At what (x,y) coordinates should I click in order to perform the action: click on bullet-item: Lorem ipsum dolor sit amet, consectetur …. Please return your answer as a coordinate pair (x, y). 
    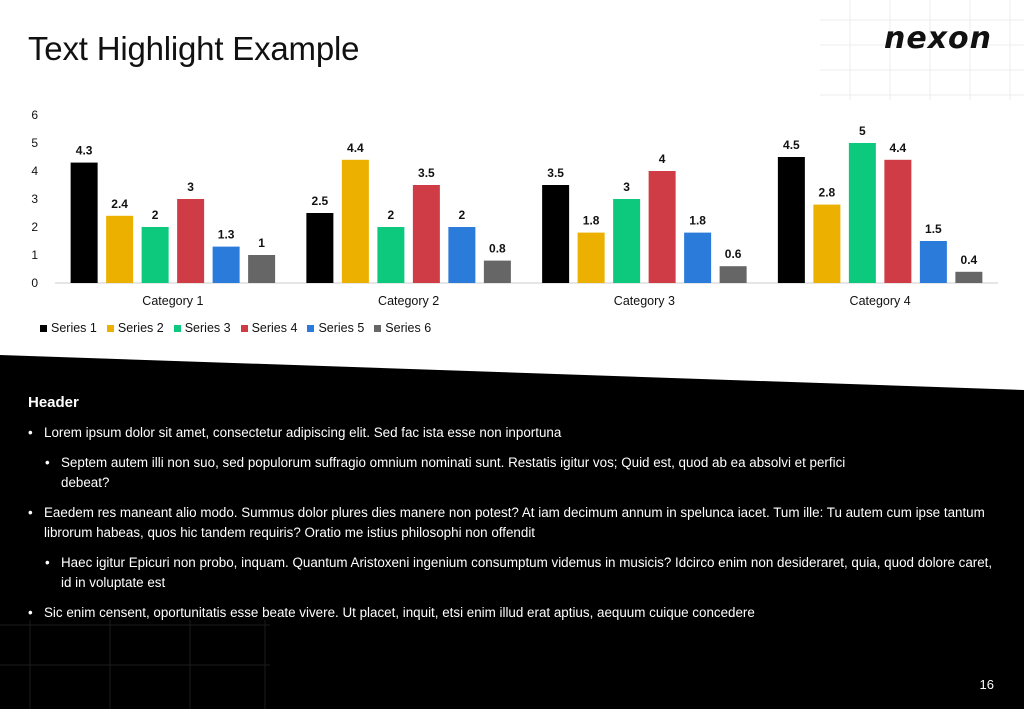
    Looking at the image, I should click on (513, 433).